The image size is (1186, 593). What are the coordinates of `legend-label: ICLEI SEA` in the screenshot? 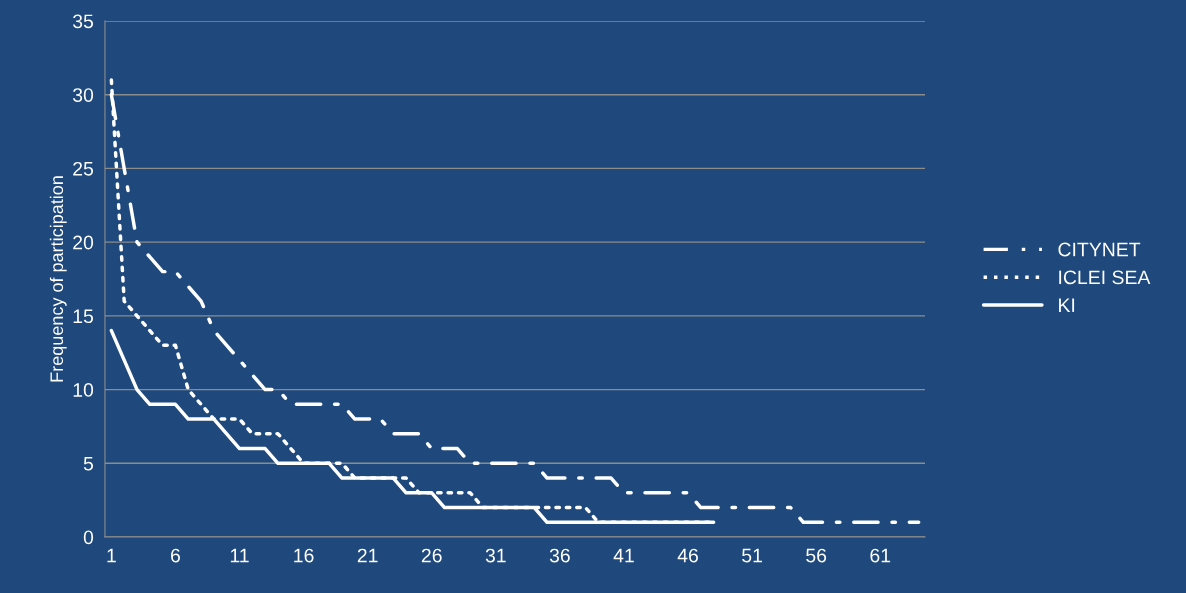 It's located at (1105, 277).